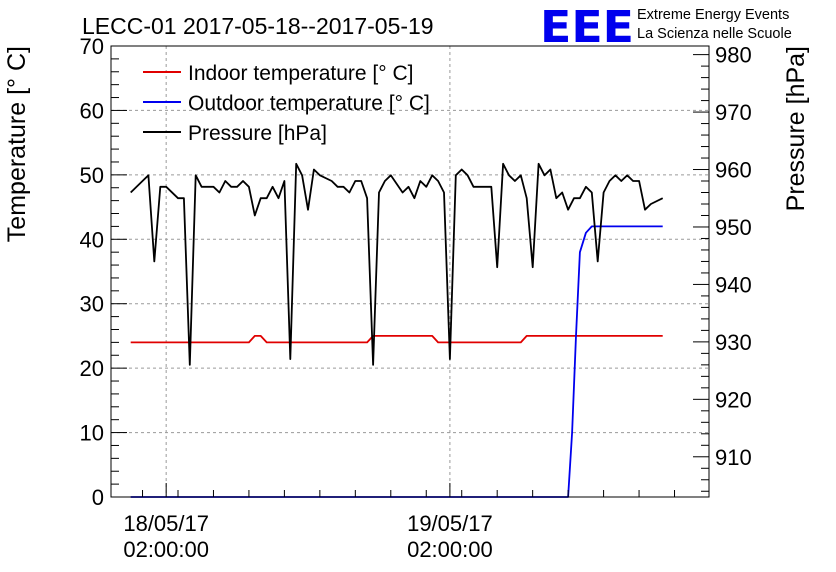 The height and width of the screenshot is (572, 836). What do you see at coordinates (309, 103) in the screenshot?
I see `legend-label-outdoor: Outdoor temperature [° C]` at bounding box center [309, 103].